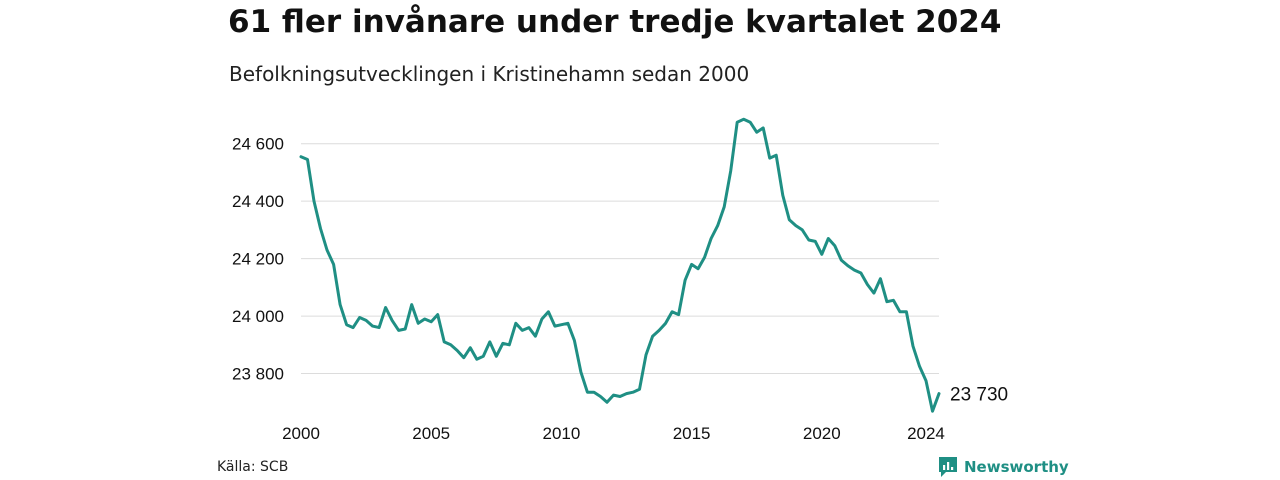 Image resolution: width=1280 pixels, height=480 pixels. What do you see at coordinates (613, 433) in the screenshot?
I see `x-axis-ticks: 2000 2005 2010 2015 2020 2024` at bounding box center [613, 433].